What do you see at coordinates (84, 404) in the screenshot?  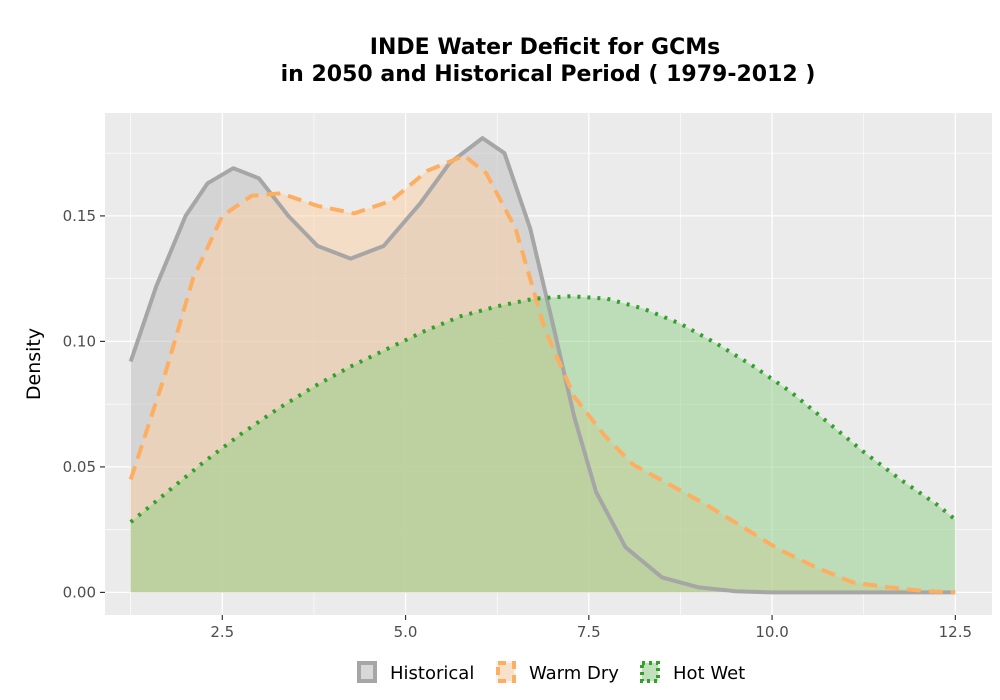 I see `y-axis-ticks: 0.00 0.05 0.10 0.15` at bounding box center [84, 404].